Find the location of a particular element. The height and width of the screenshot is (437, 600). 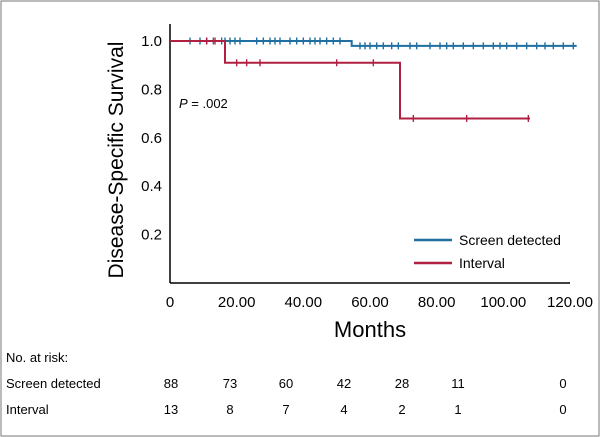

x-tick-labels: 0 20.00 40.00 60.00 80.00 100.00 120.00 is located at coordinates (379, 302).